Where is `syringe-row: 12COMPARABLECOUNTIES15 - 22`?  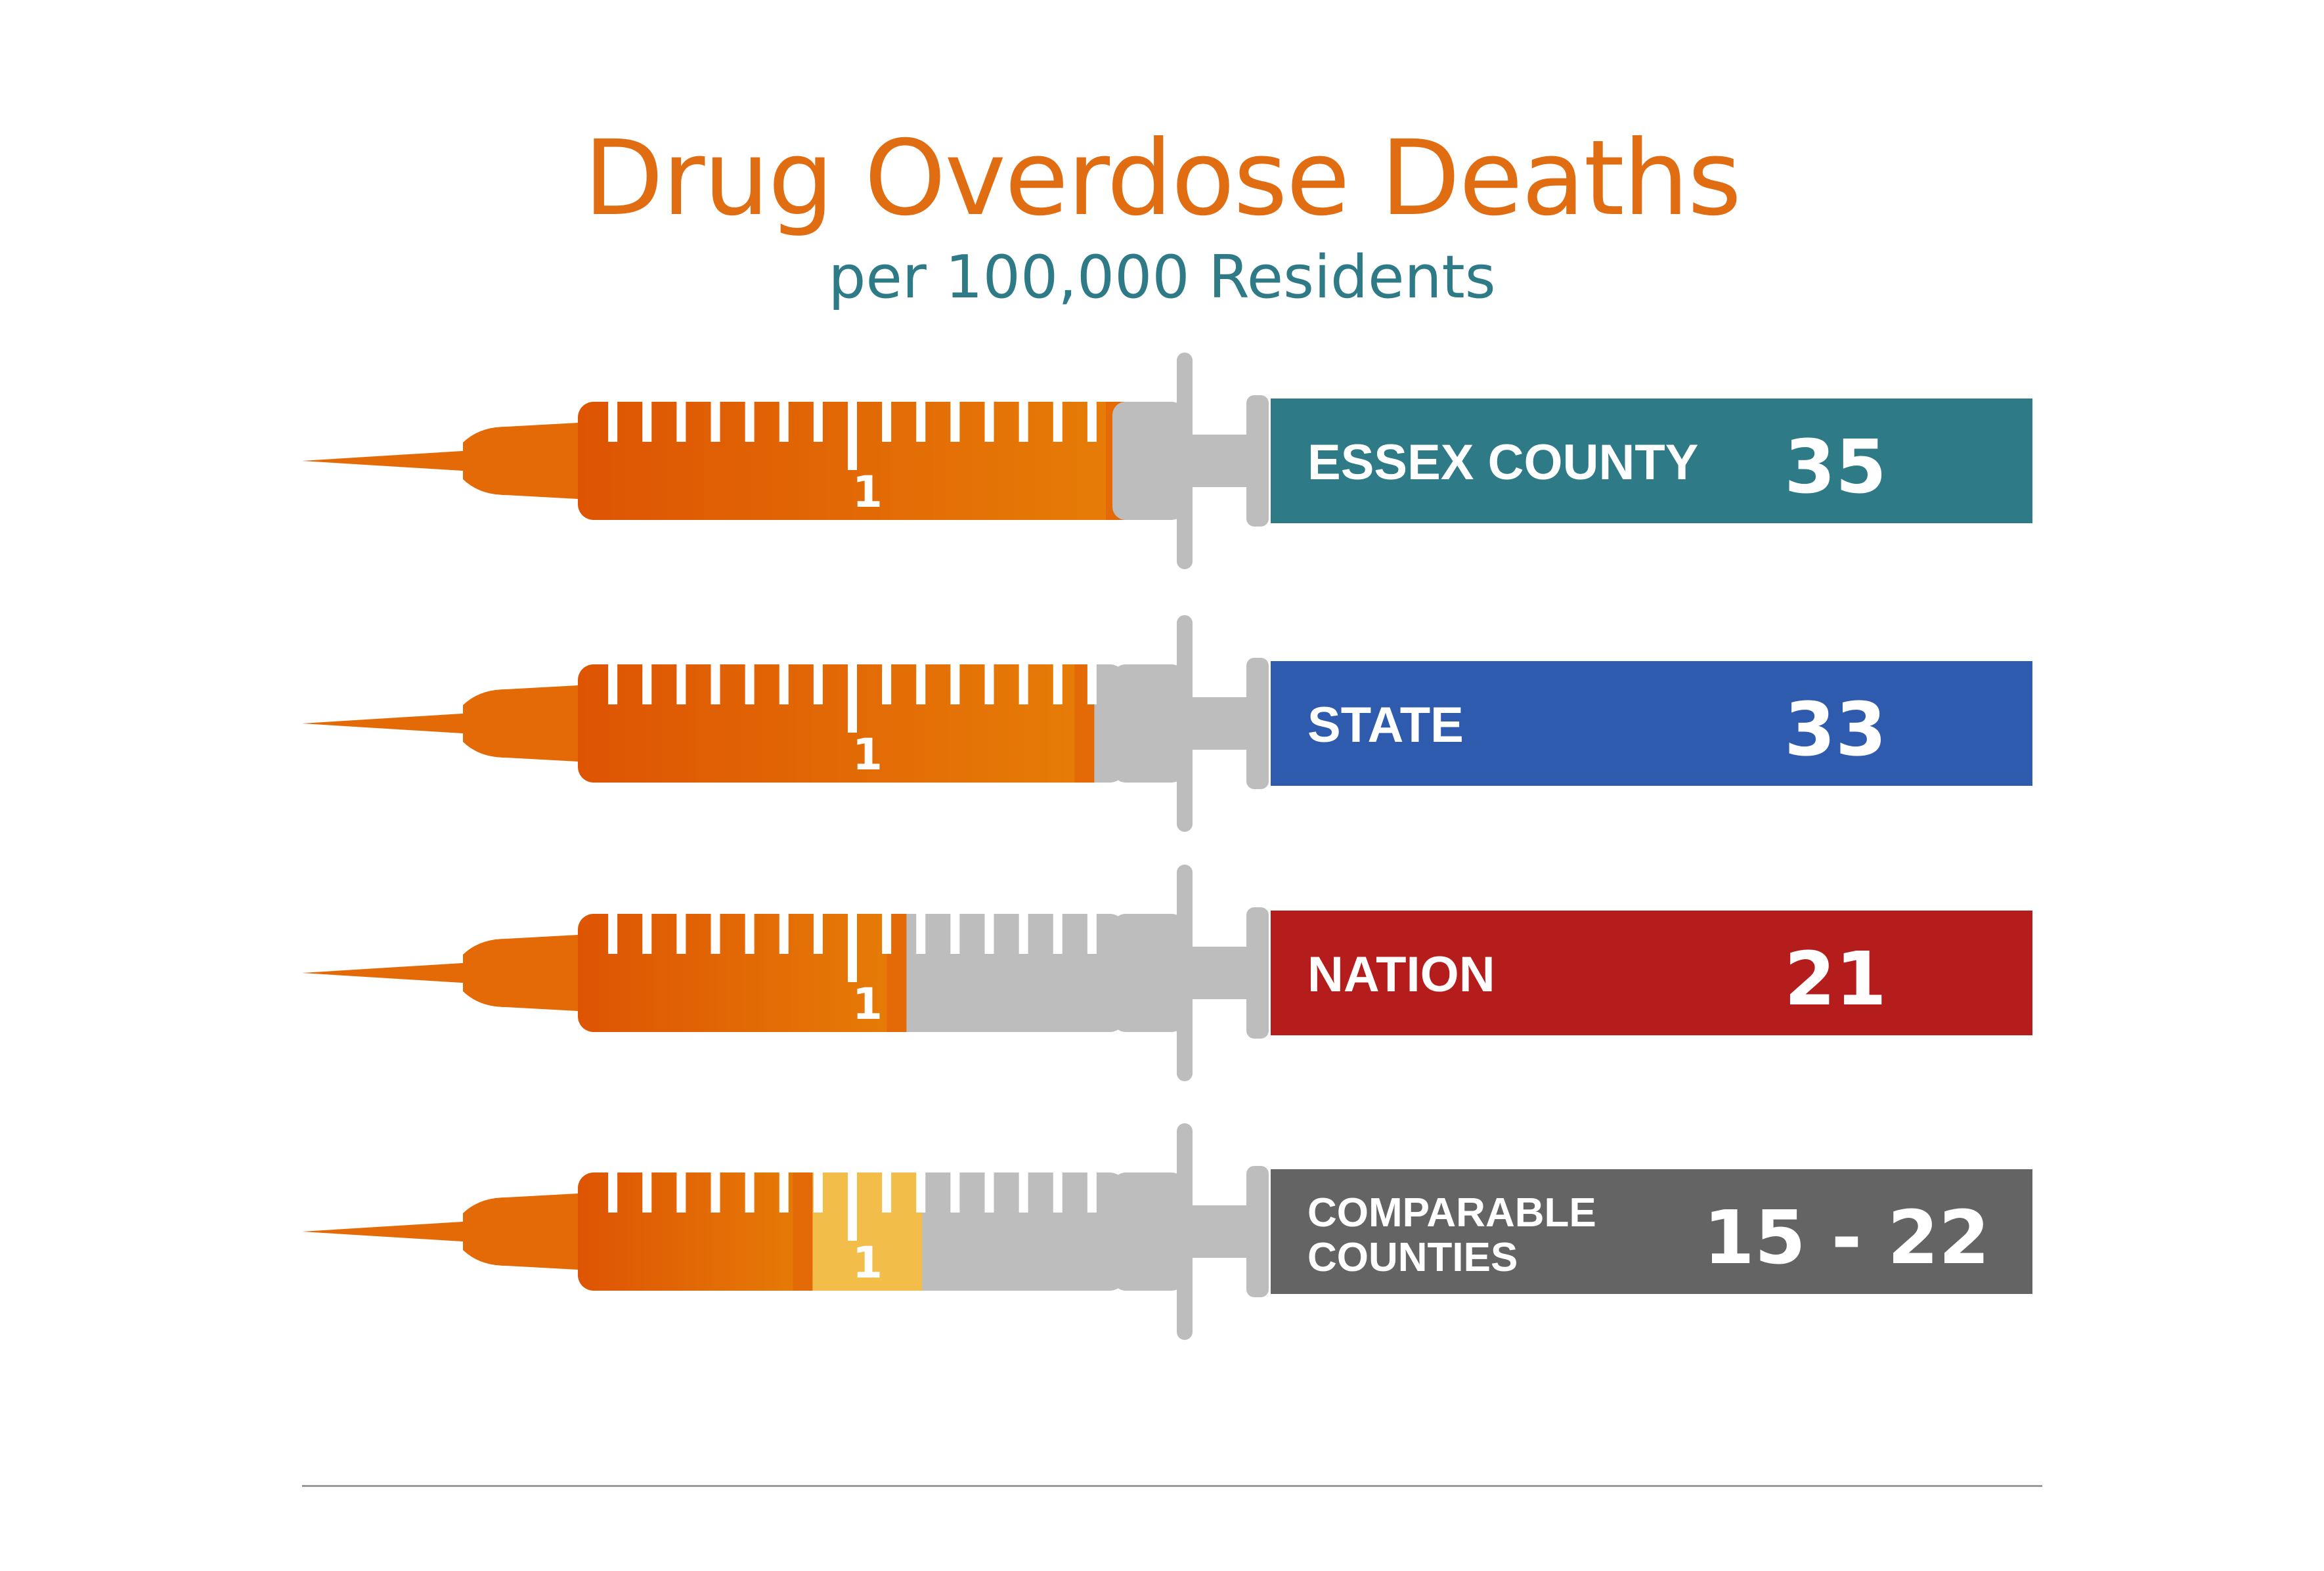 syringe-row: 12COMPARABLECOUNTIES15 - 22 is located at coordinates (1167, 1231).